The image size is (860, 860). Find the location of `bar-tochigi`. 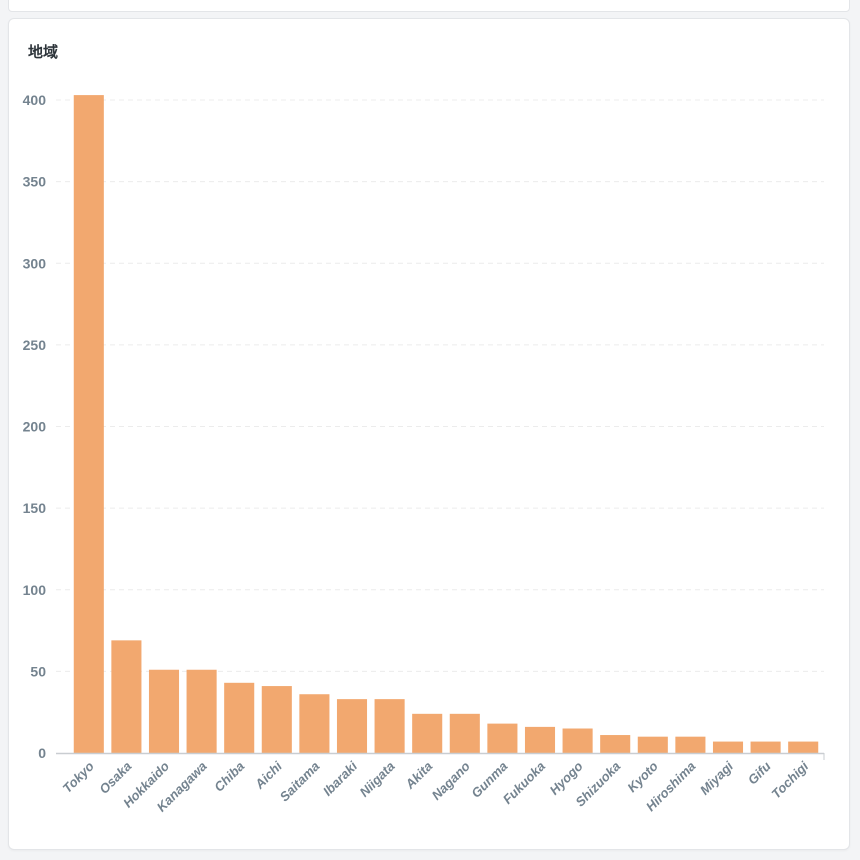

bar-tochigi is located at coordinates (803, 747).